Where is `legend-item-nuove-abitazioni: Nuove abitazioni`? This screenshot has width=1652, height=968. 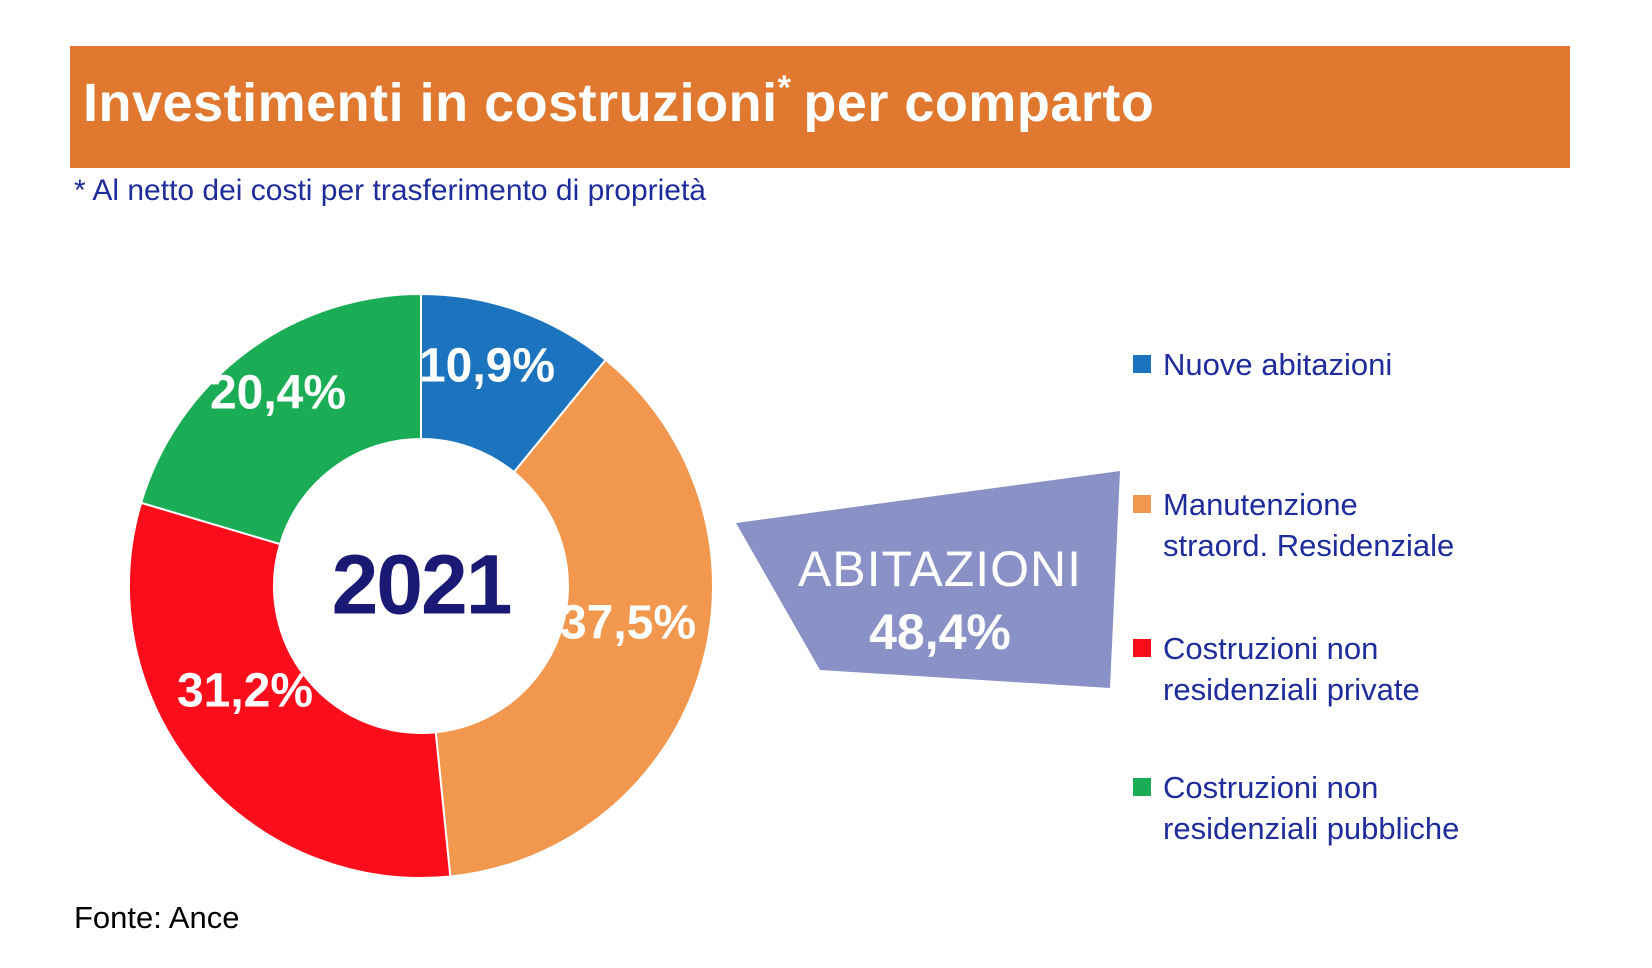
legend-item-nuove-abitazioni: Nuove abitazioni is located at coordinates (1262, 364).